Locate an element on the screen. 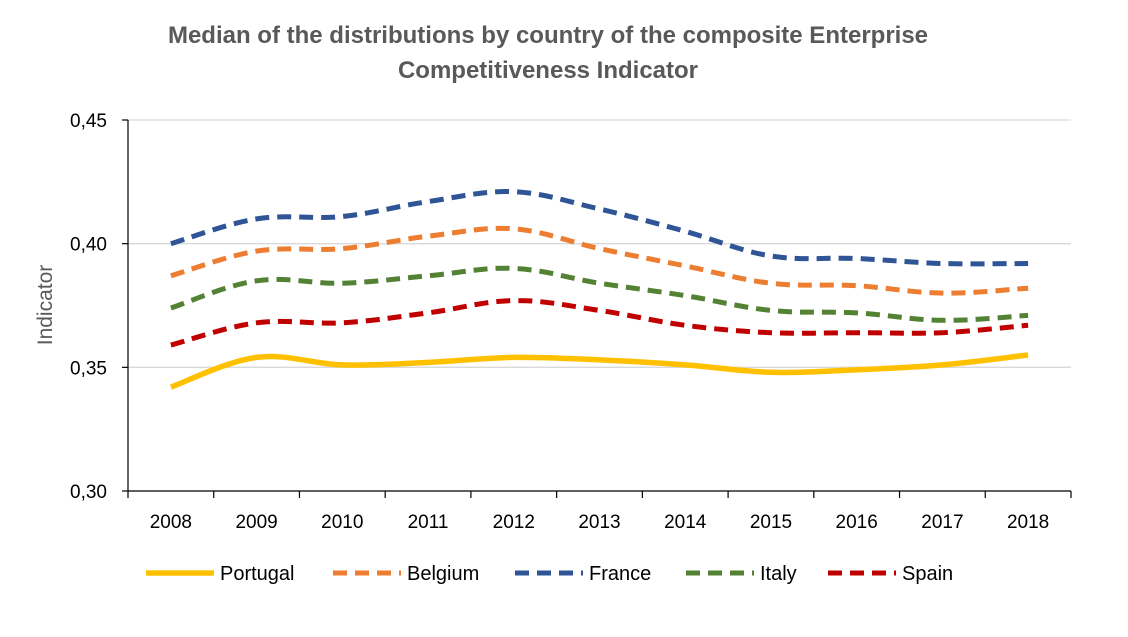  legend-label-spain: Spain is located at coordinates (927, 574).